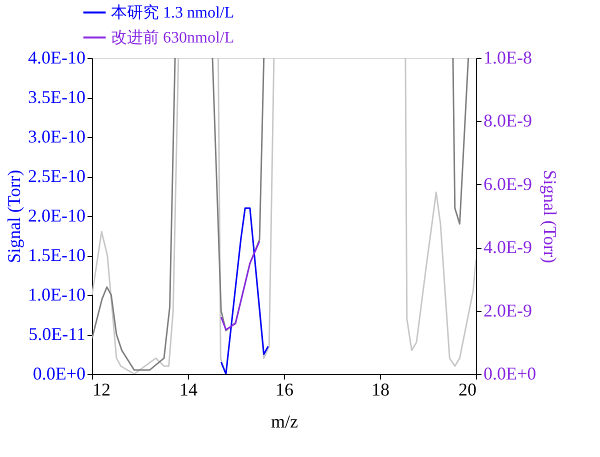 The width and height of the screenshot is (600, 457). What do you see at coordinates (172, 37) in the screenshot?
I see `legend-label: 改进前 630nmol/L` at bounding box center [172, 37].